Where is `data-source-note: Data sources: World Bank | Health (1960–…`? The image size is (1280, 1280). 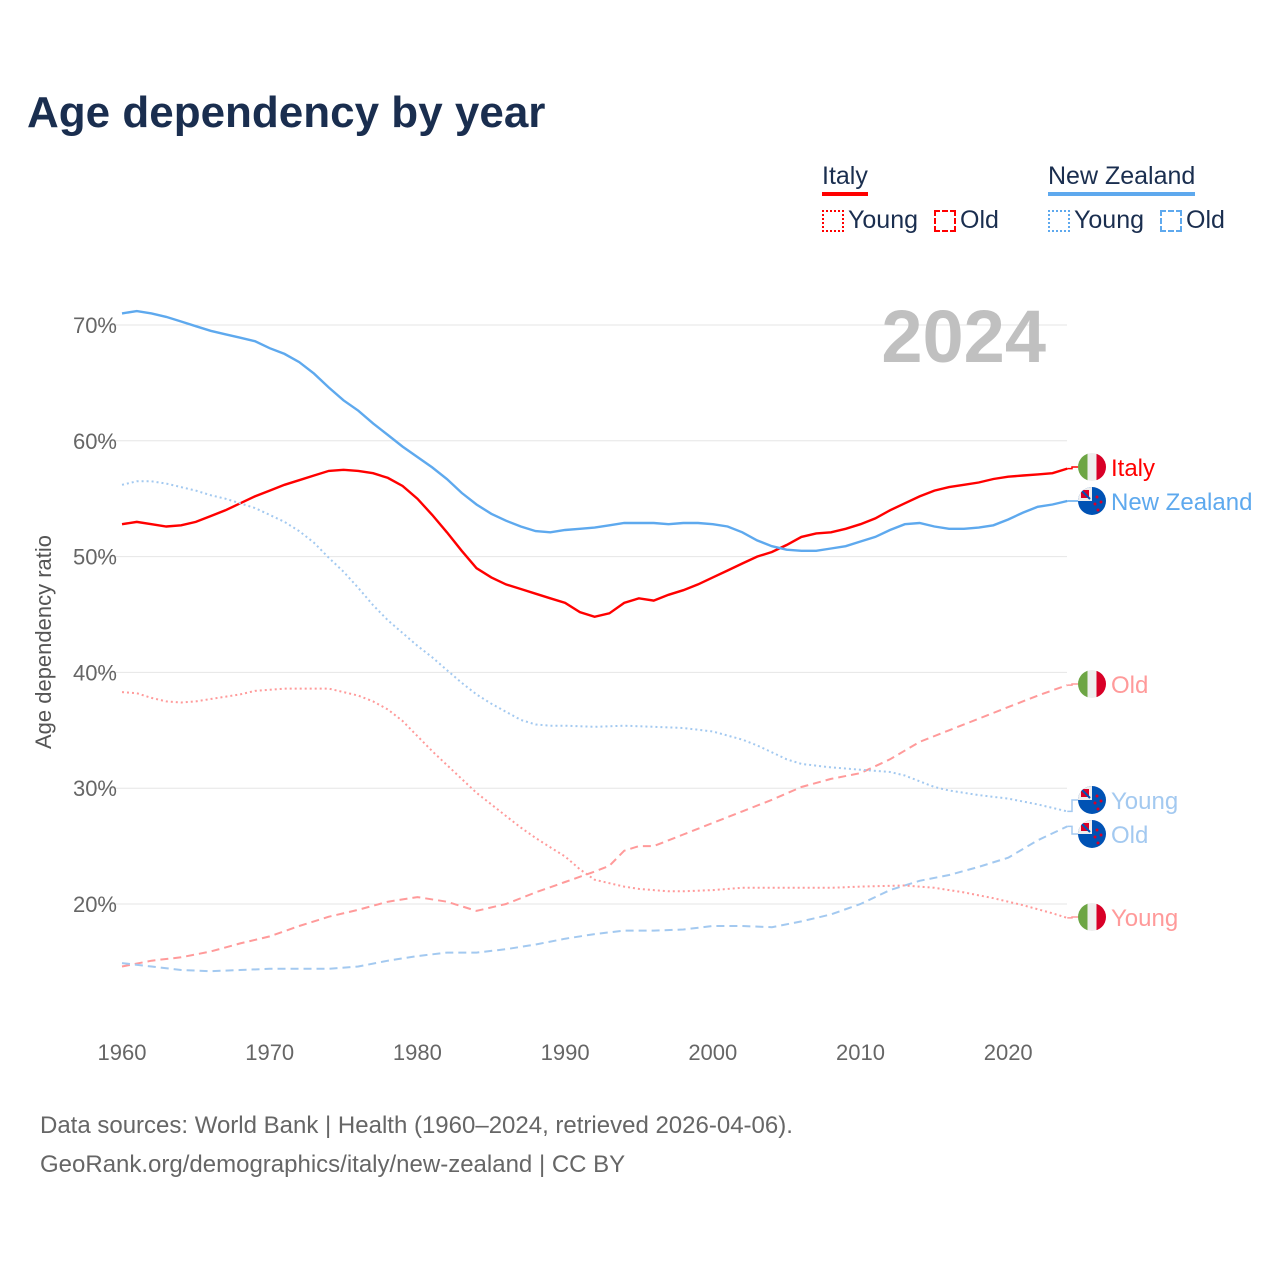 data-source-note: Data sources: World Bank | Health (1960–… is located at coordinates (416, 1125).